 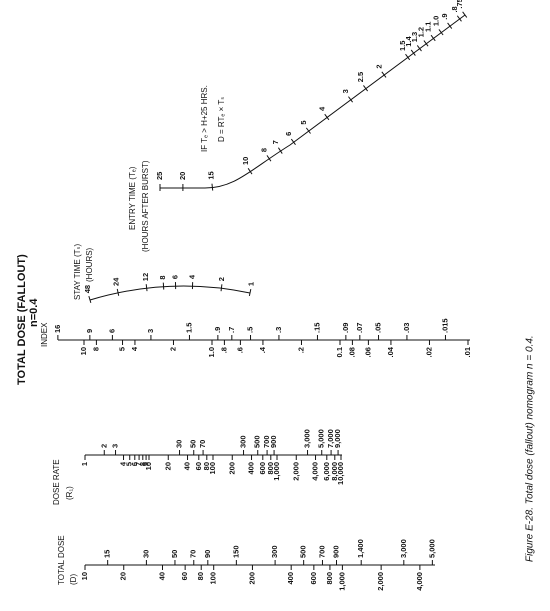 What do you see at coordinates (251, 578) in the screenshot?
I see `tick-label: 200` at bounding box center [251, 578].